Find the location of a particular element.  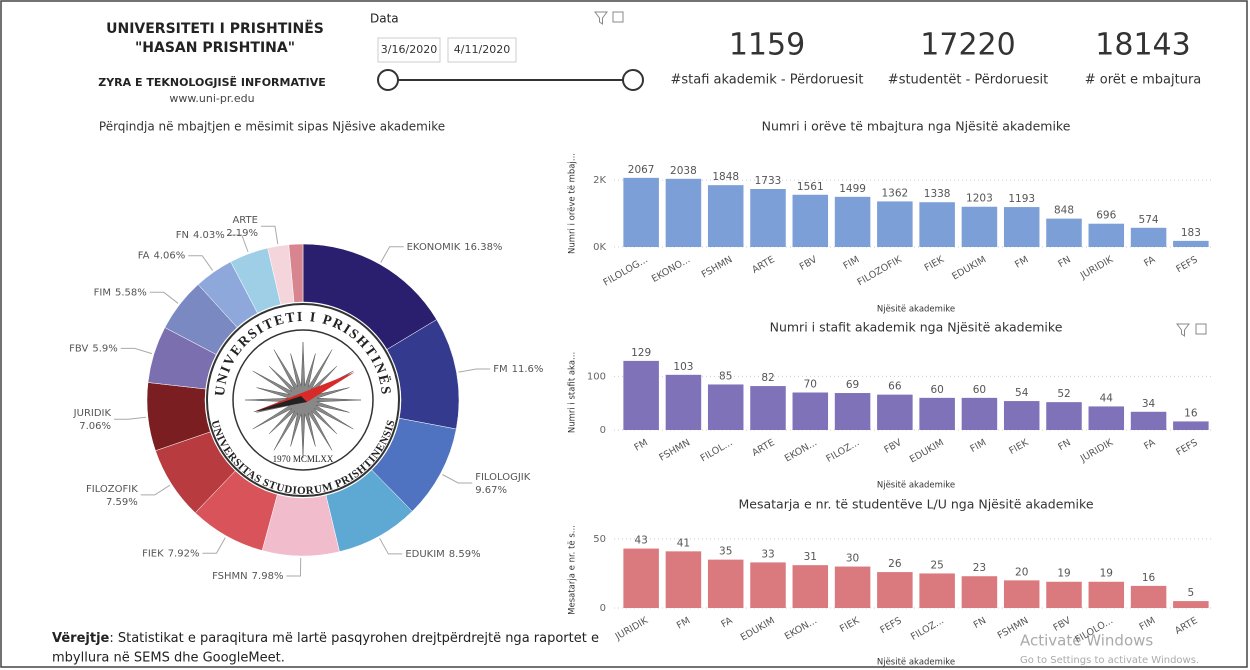

watermark-title: Activate Windows is located at coordinates (1086, 641).